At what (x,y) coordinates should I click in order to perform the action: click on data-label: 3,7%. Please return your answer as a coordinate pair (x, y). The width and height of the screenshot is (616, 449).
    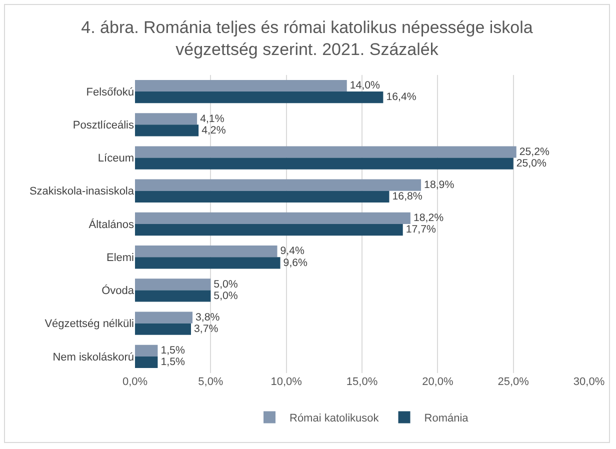
    Looking at the image, I should click on (206, 329).